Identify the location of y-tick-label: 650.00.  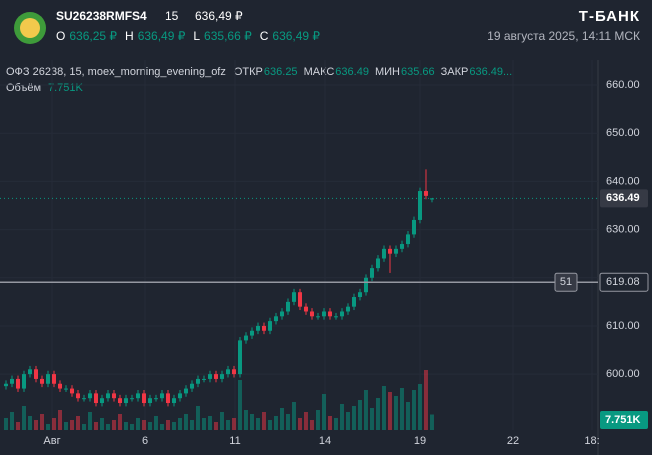
(623, 133).